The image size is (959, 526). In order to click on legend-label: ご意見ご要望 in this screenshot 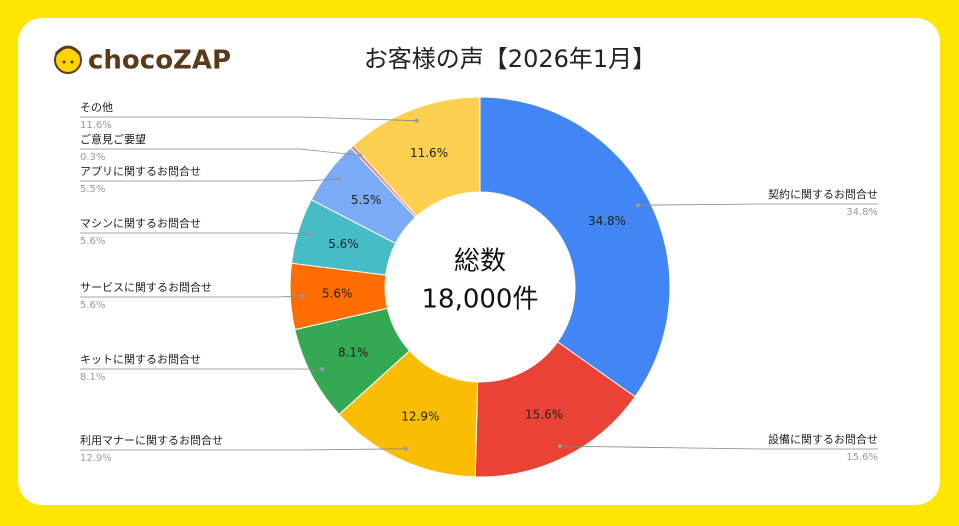, I will do `click(113, 139)`.